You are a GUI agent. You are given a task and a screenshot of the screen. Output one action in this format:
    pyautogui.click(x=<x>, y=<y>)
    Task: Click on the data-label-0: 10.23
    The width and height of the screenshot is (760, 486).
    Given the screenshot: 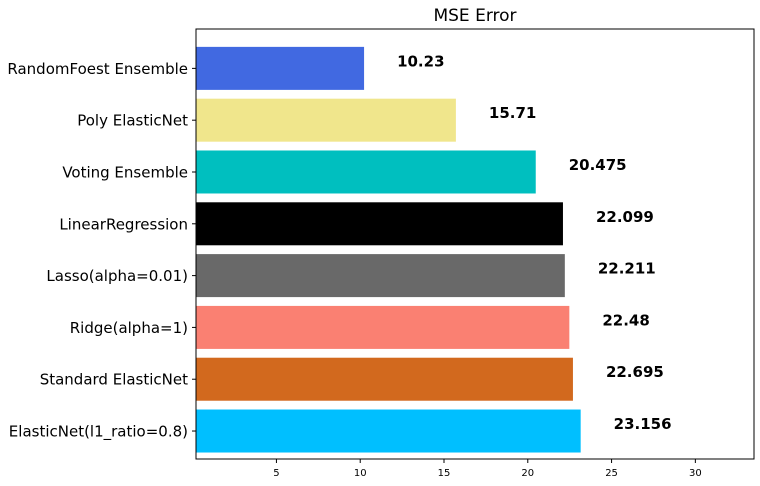 What is the action you would take?
    pyautogui.click(x=420, y=61)
    